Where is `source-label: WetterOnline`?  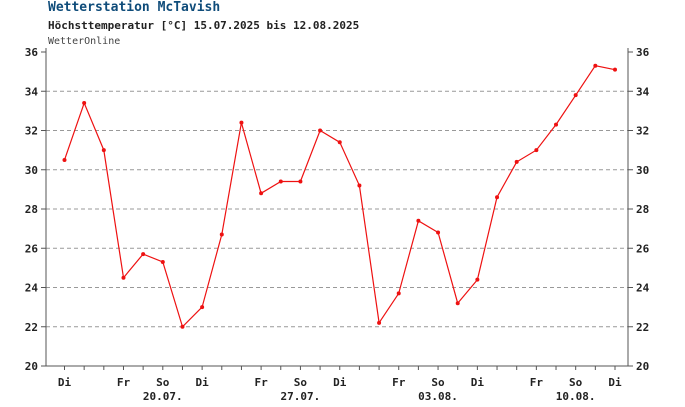 source-label: WetterOnline is located at coordinates (84, 41).